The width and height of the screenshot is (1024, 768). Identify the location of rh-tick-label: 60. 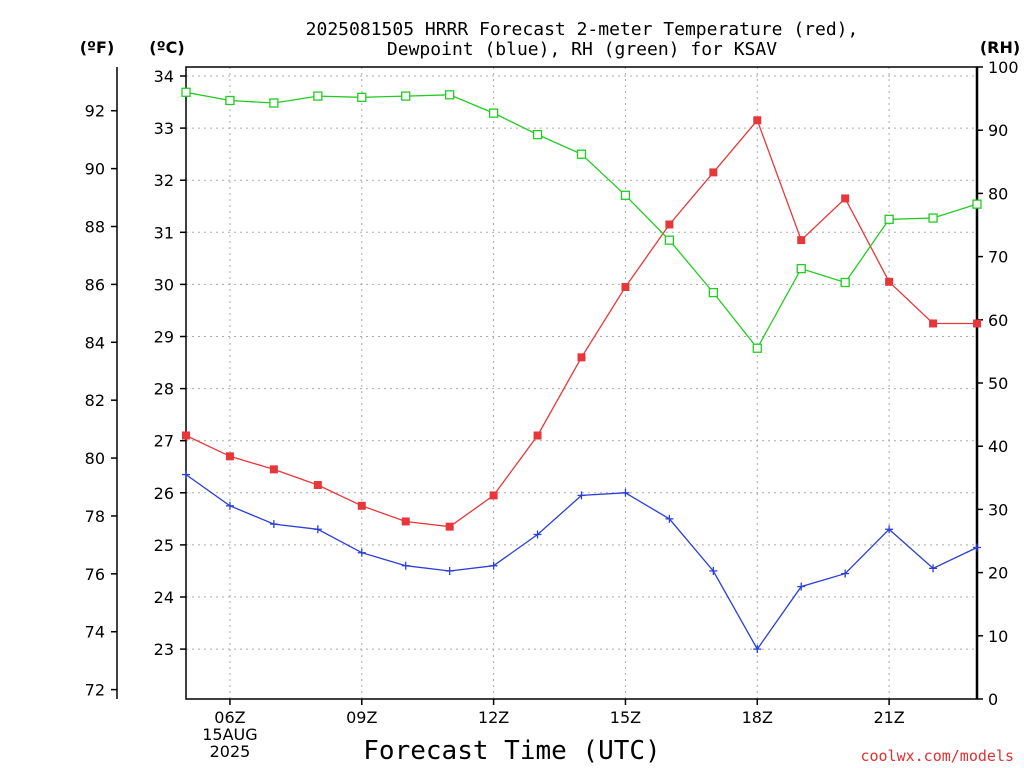
(998, 320).